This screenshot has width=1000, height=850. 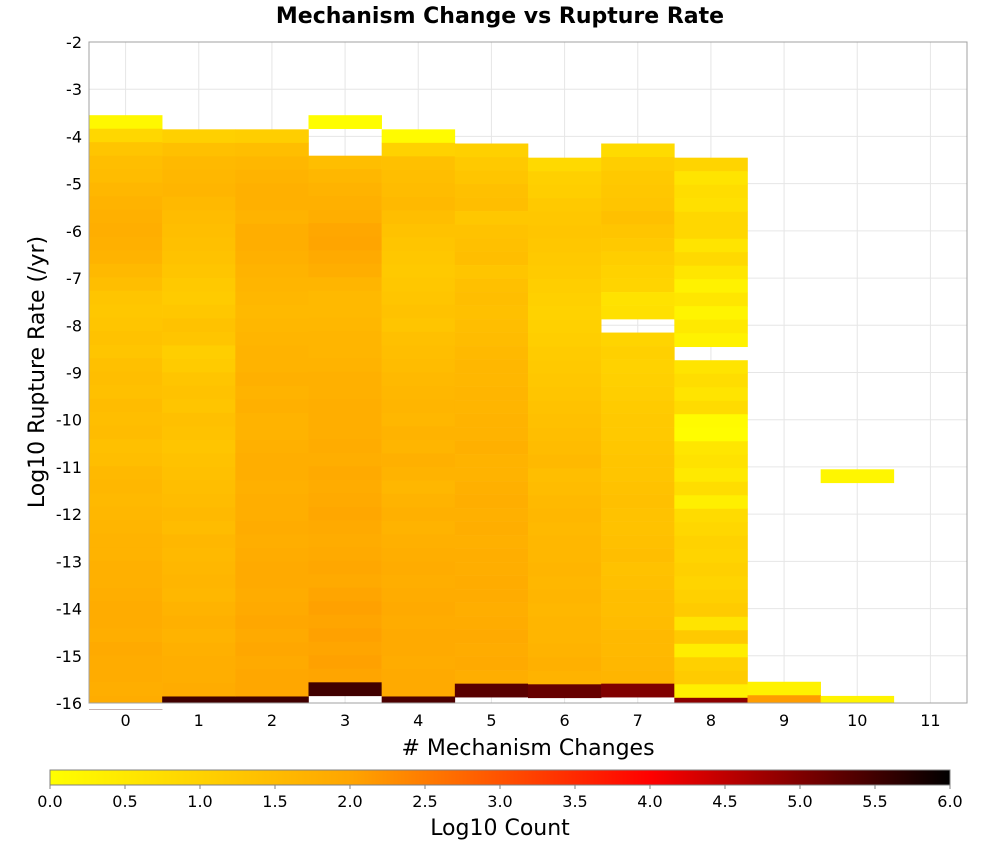 I want to click on colorbar-tick-label: 0.5, so click(x=124, y=801).